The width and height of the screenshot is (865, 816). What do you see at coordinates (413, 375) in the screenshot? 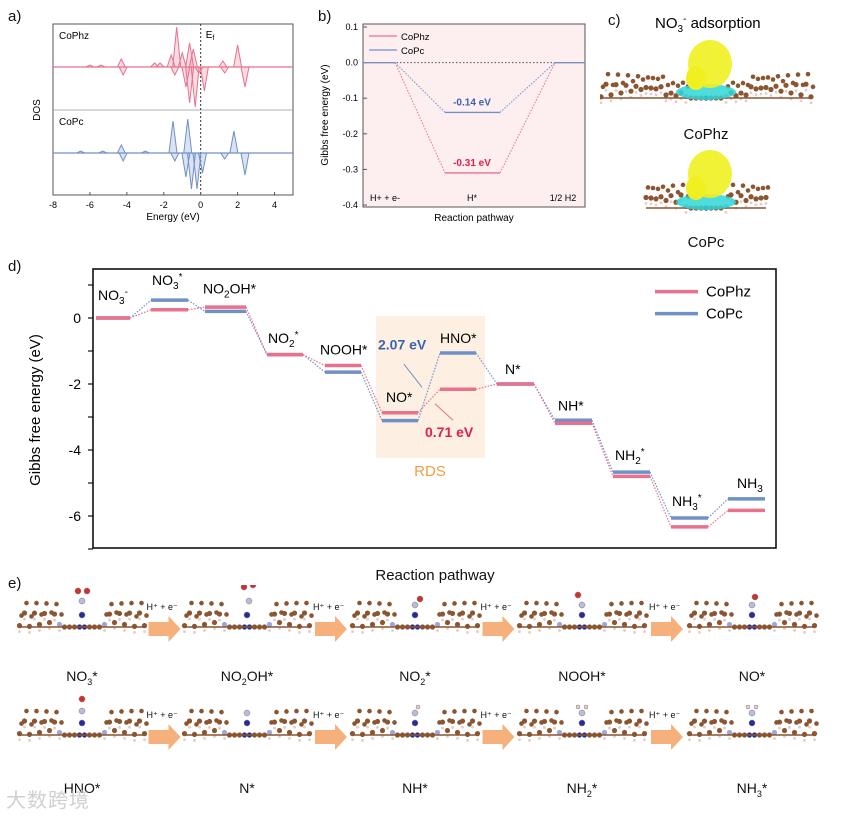
I see `barrier-arrow-copc` at bounding box center [413, 375].